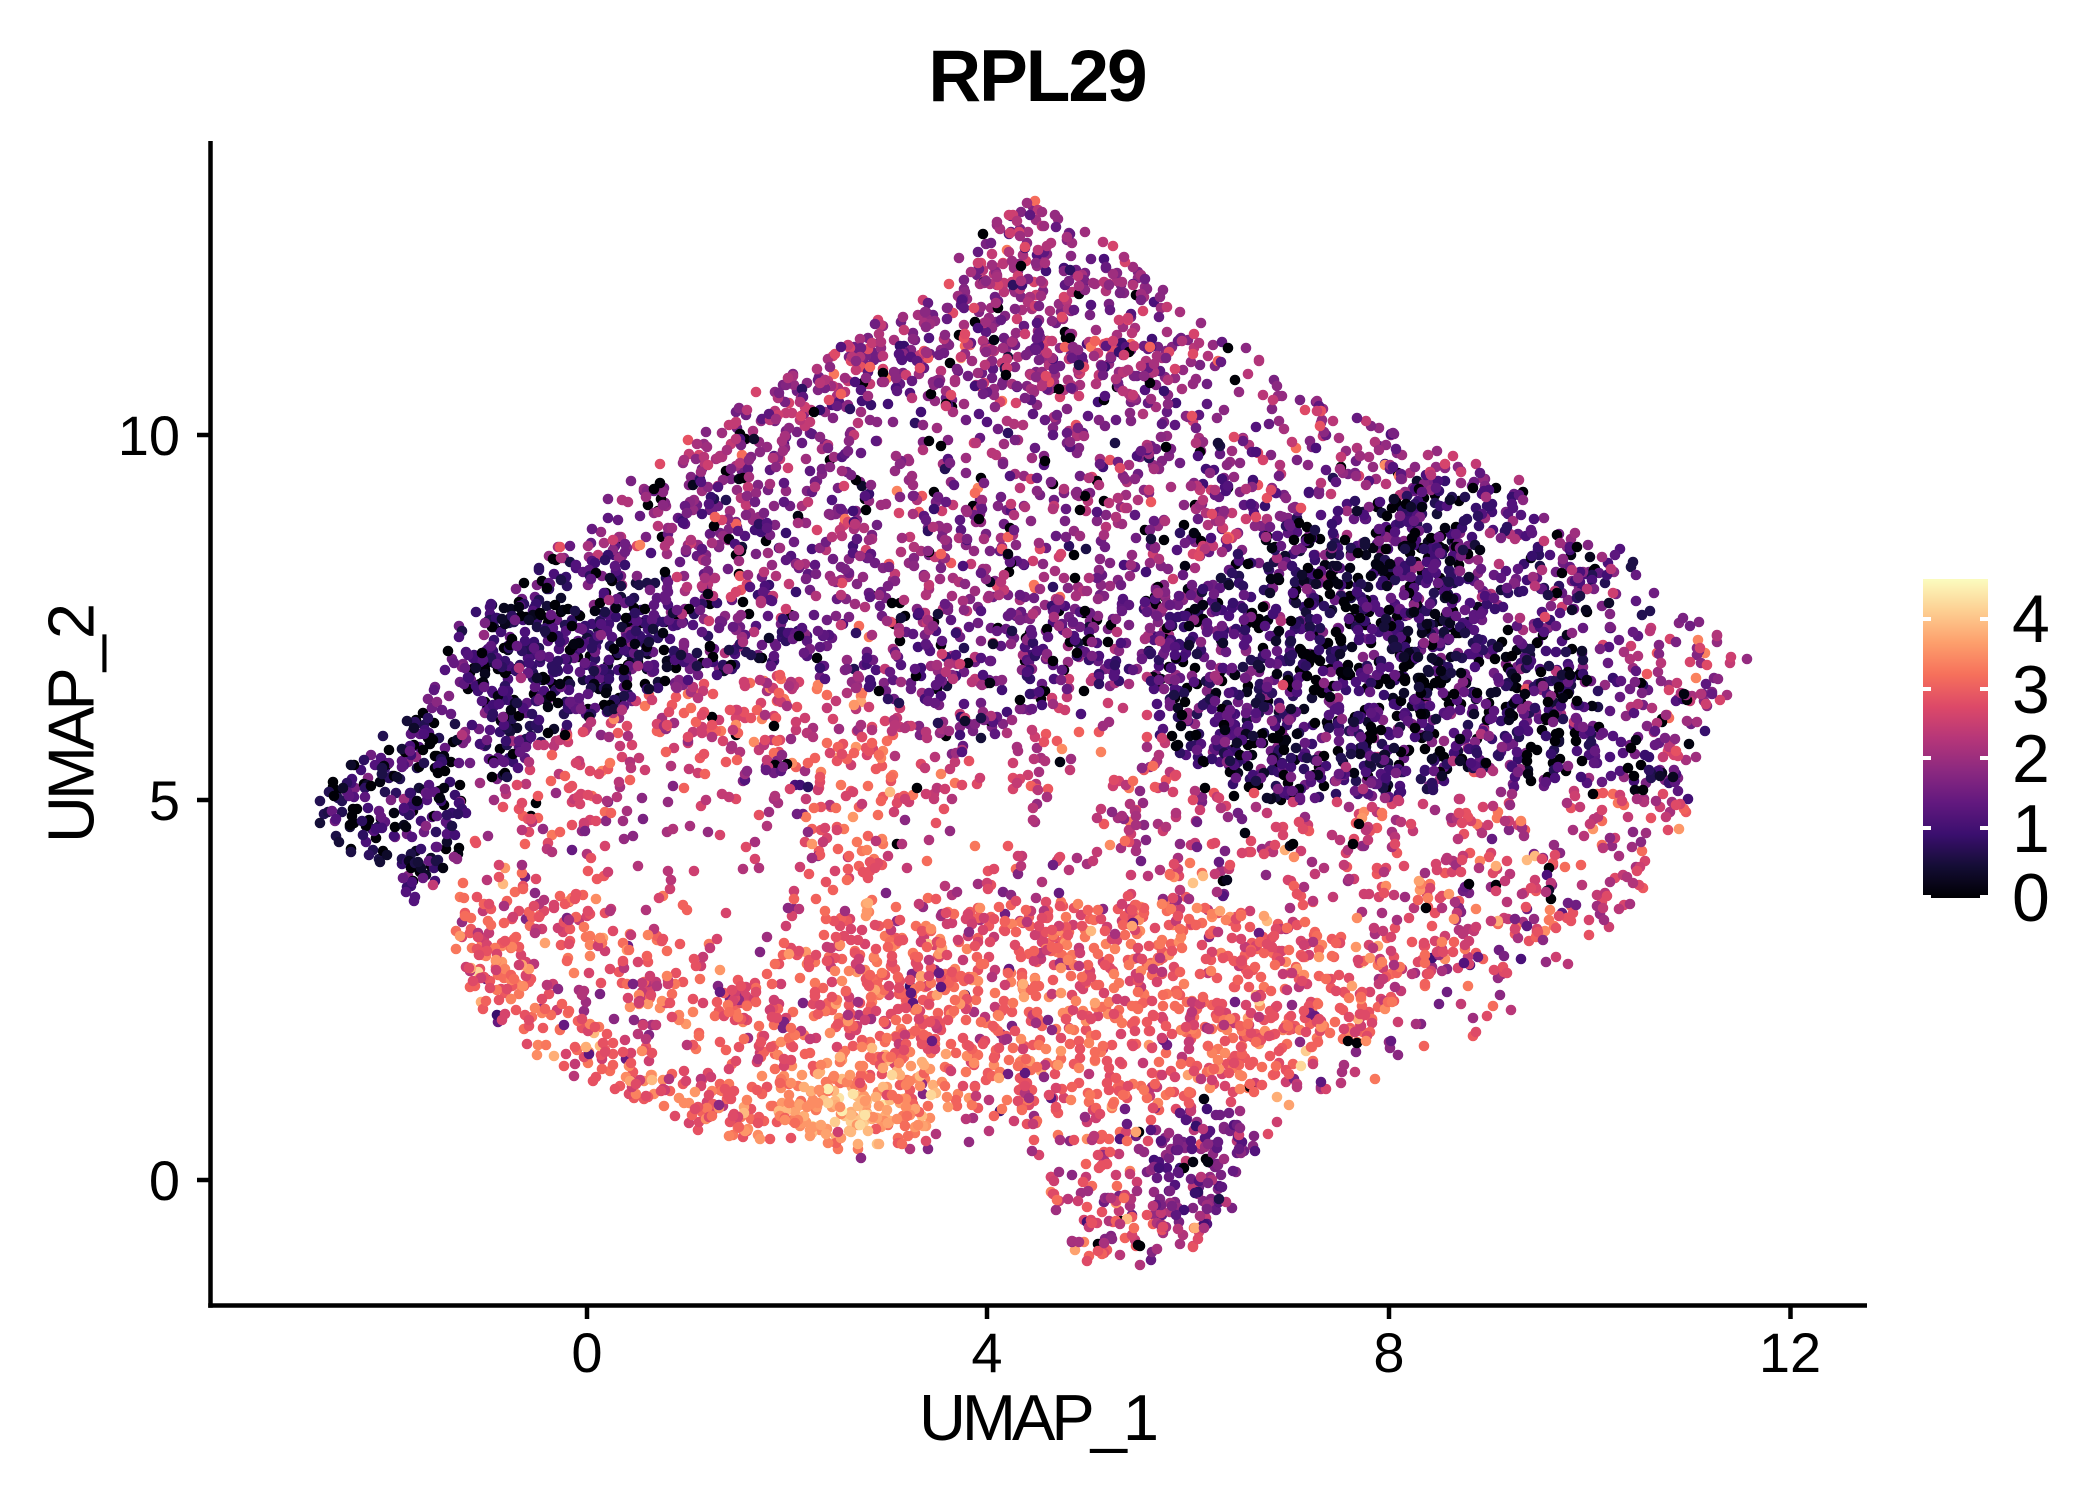  What do you see at coordinates (2031, 829) in the screenshot?
I see `svg-text: 1` at bounding box center [2031, 829].